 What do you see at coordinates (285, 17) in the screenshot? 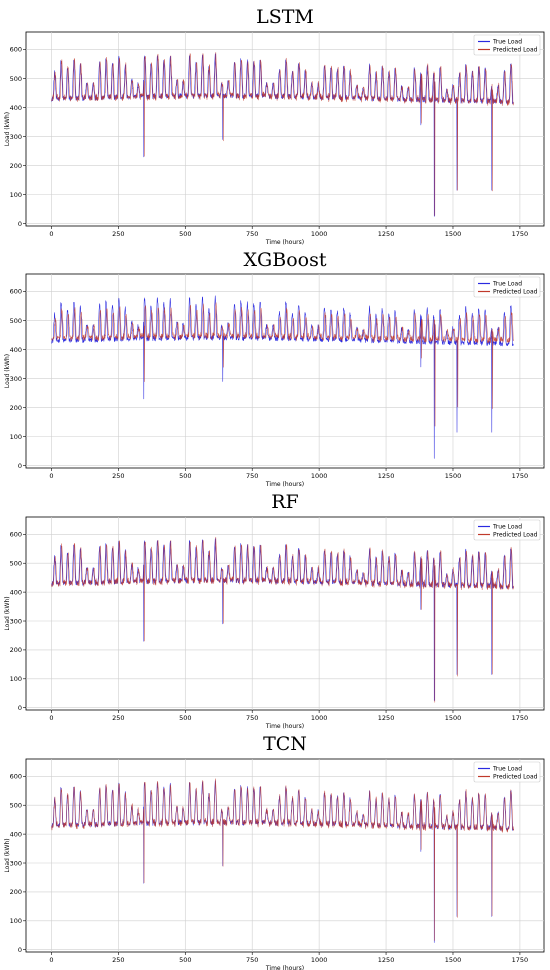
I see `chart-title: LSTM` at bounding box center [285, 17].